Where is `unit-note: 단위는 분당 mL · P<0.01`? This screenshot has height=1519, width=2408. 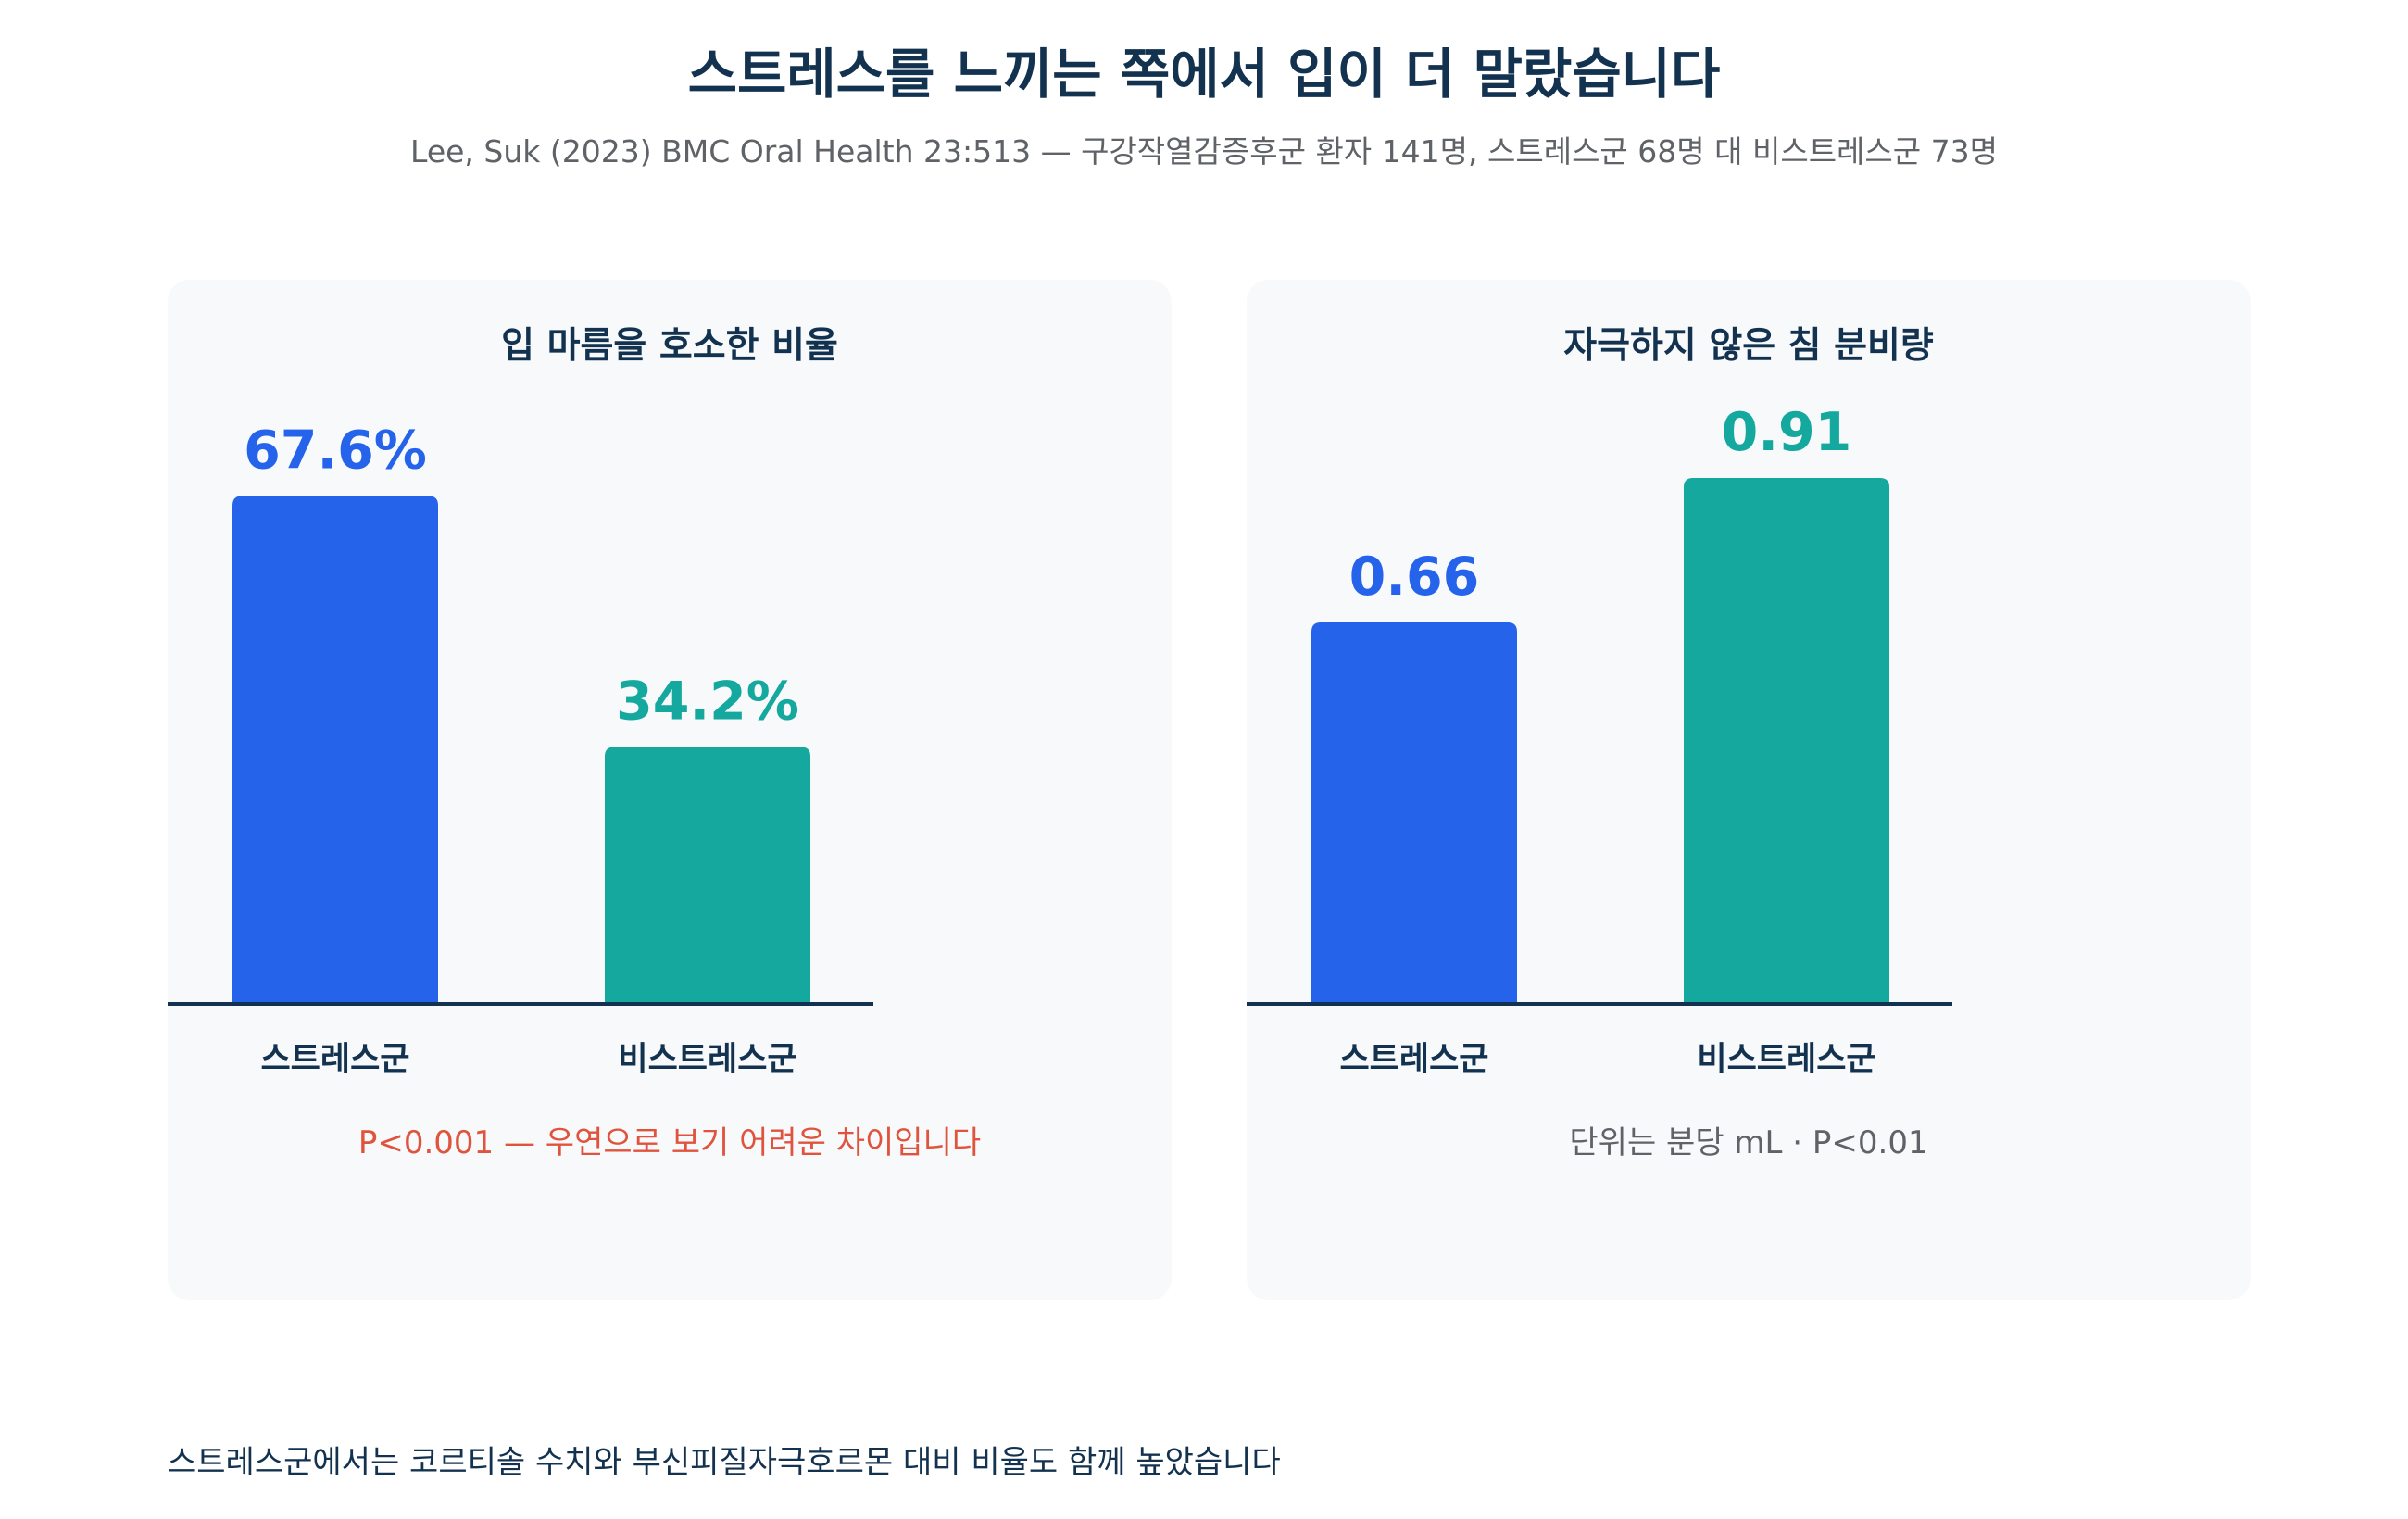 unit-note: 단위는 분당 mL · P<0.01 is located at coordinates (1748, 1142).